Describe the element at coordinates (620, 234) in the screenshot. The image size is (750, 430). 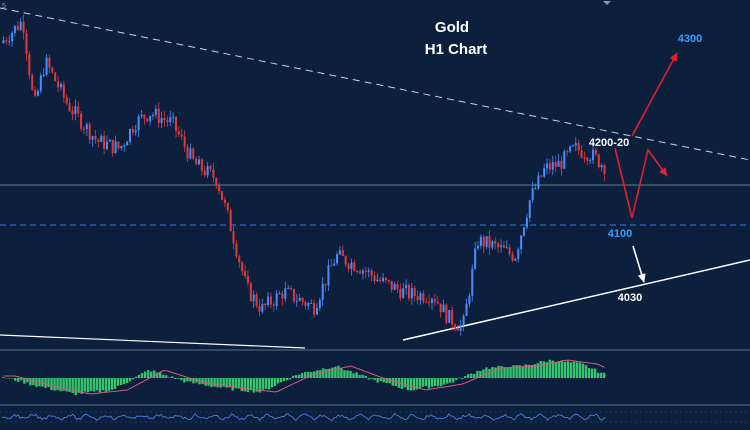
I see `label-support-4100: 4100` at that location.